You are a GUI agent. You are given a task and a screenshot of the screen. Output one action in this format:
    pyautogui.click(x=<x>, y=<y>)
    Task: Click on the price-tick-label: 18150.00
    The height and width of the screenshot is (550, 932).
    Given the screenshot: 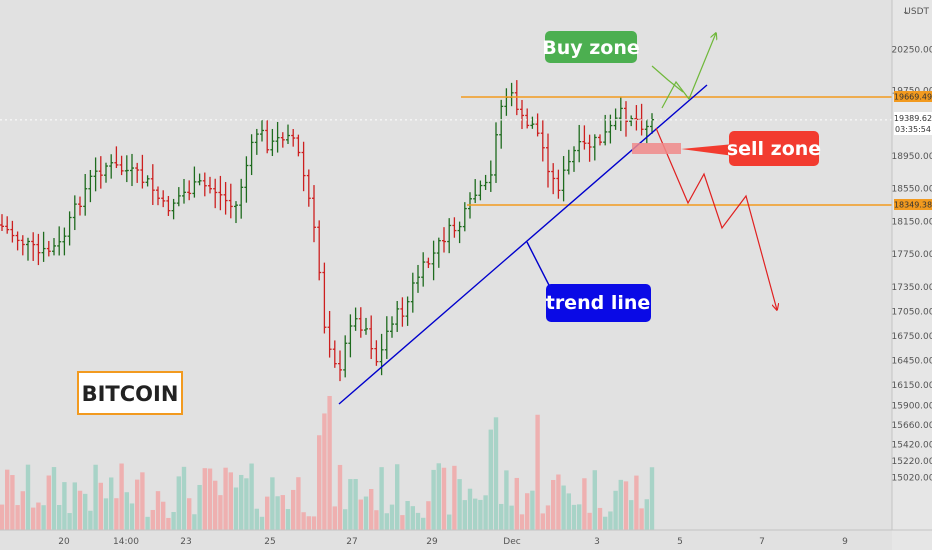 What is the action you would take?
    pyautogui.click(x=912, y=222)
    